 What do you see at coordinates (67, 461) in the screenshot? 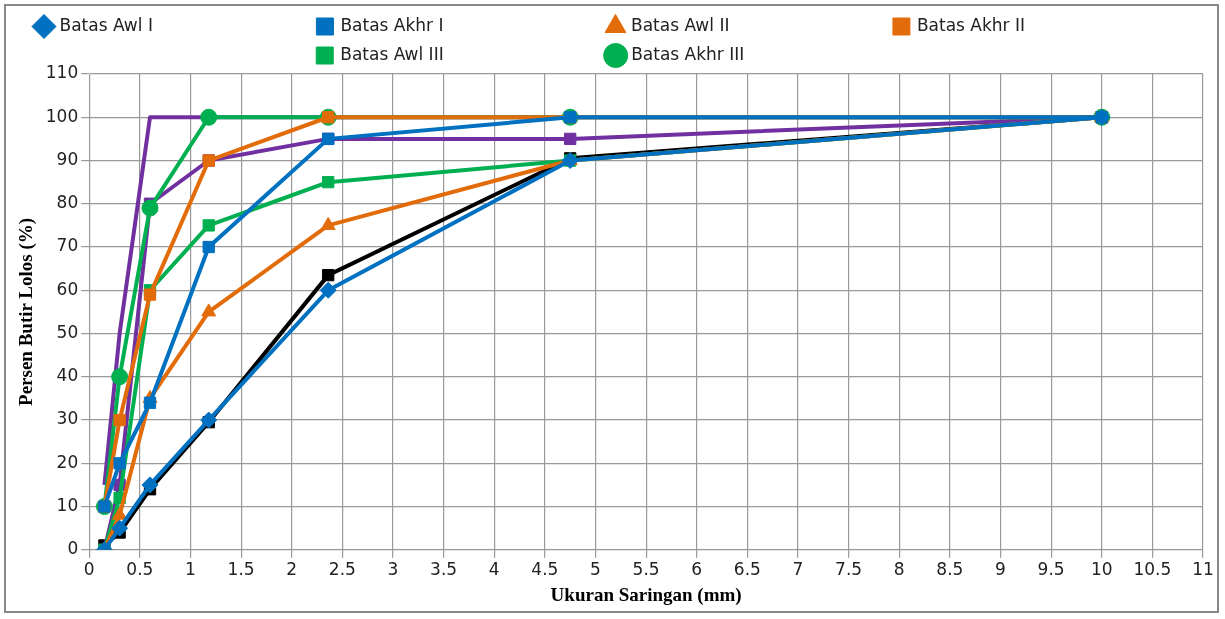
I see `y-tick-label: 20` at bounding box center [67, 461].